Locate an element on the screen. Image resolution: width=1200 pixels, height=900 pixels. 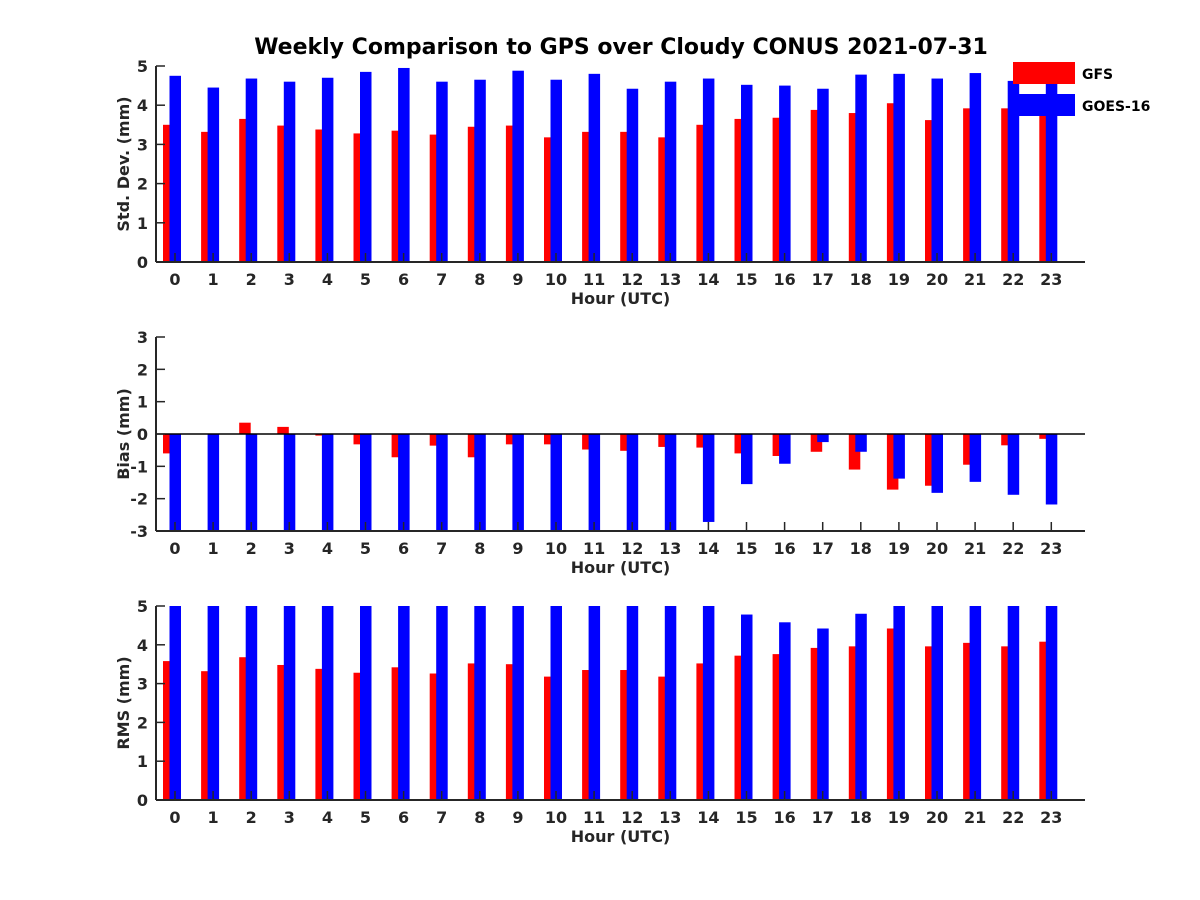
x-tick-label: 17 is located at coordinates (823, 817).